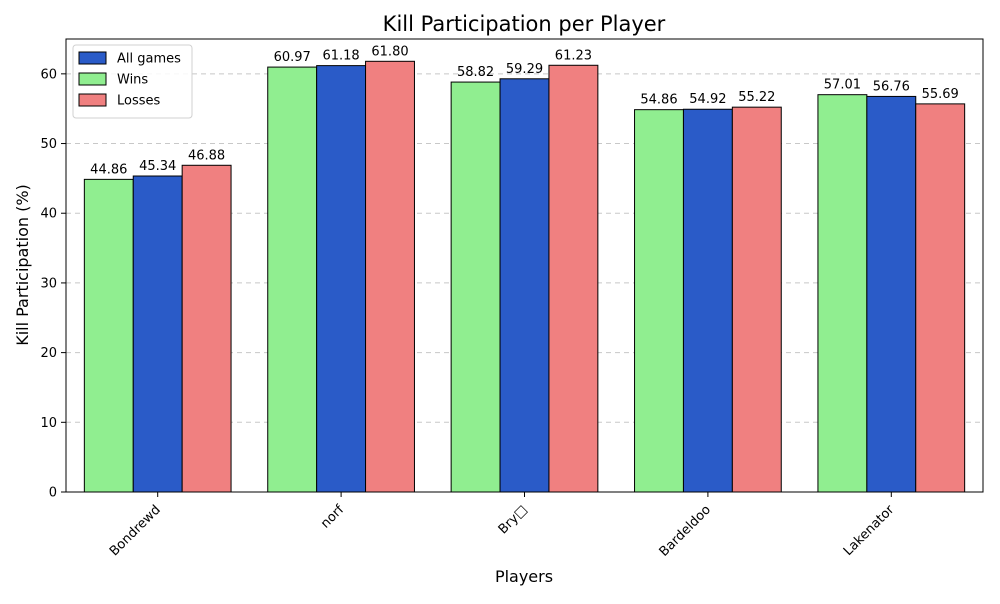 The height and width of the screenshot is (604, 1000). What do you see at coordinates (292, 57) in the screenshot?
I see `bar-value-label: 60.97` at bounding box center [292, 57].